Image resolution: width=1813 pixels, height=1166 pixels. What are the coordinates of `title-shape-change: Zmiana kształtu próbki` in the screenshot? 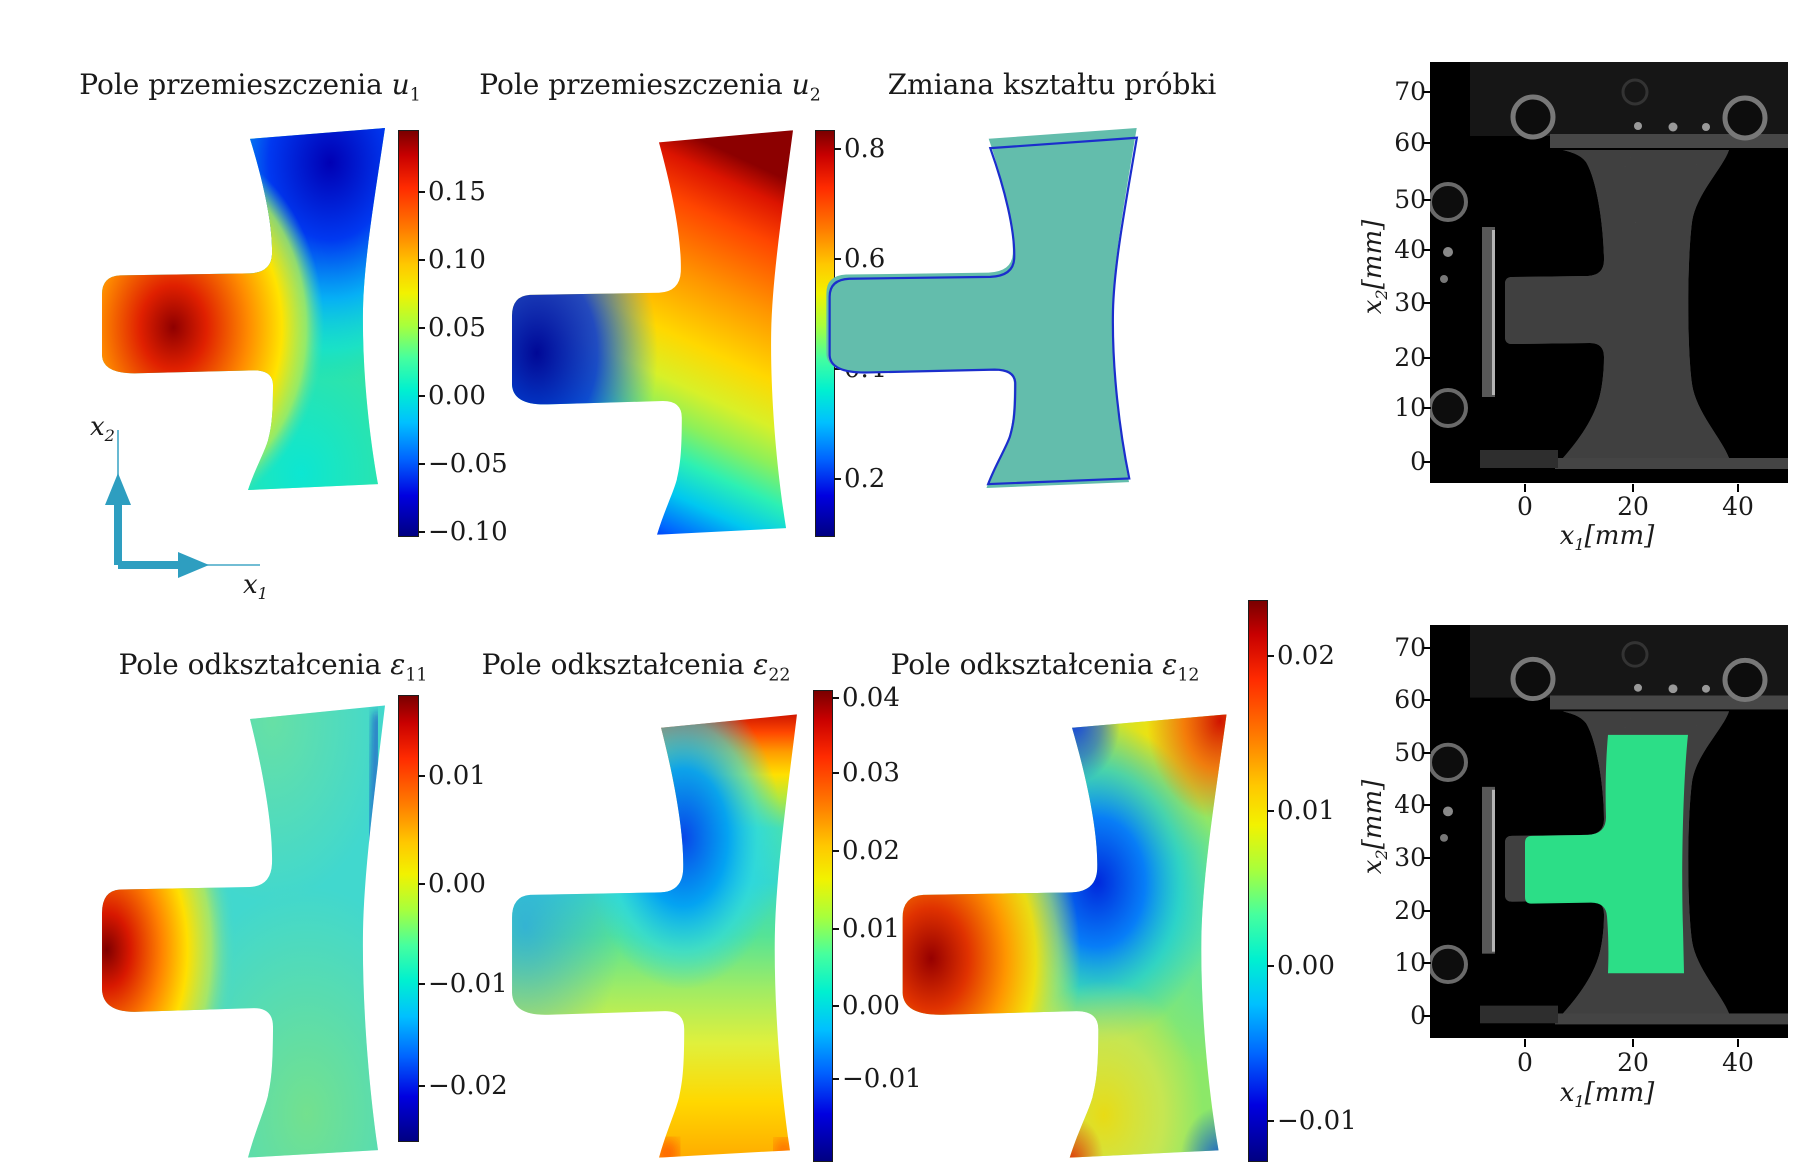 It's located at (1052, 84).